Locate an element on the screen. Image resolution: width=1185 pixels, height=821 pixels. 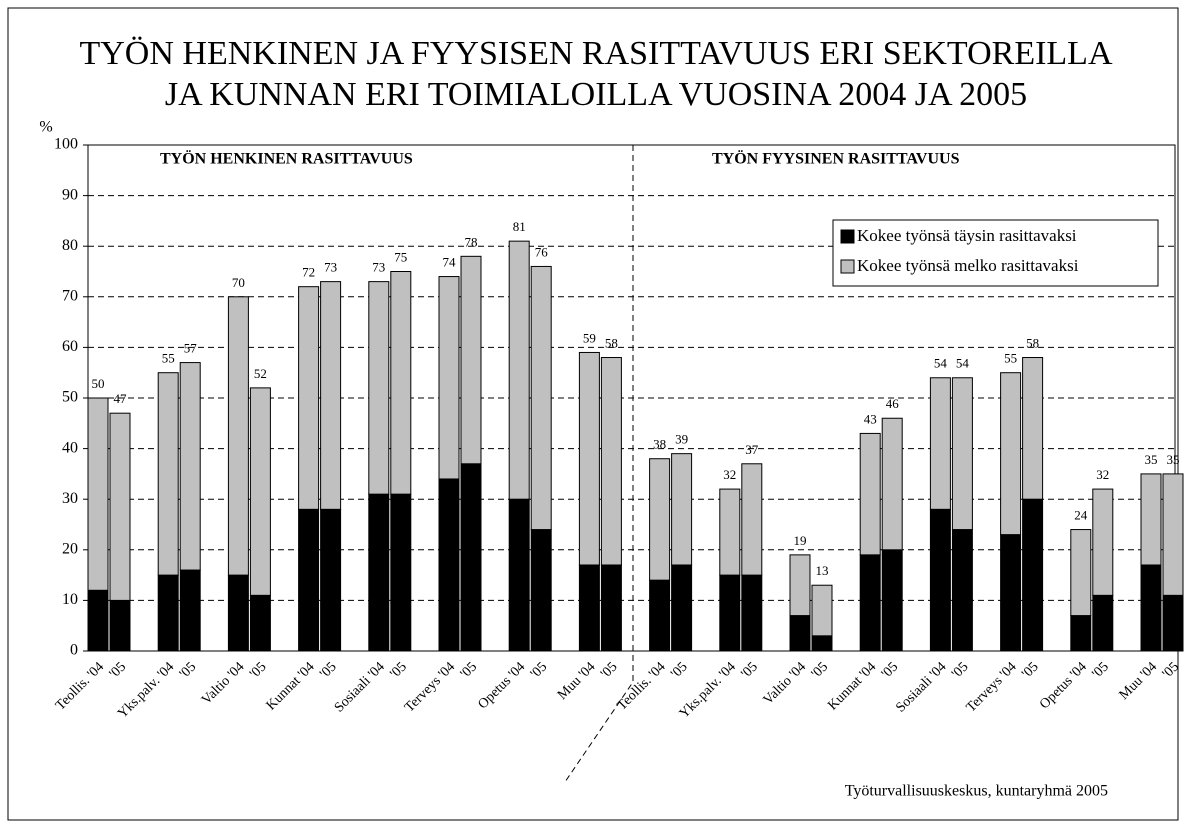
data-label: 57 is located at coordinates (191, 348).